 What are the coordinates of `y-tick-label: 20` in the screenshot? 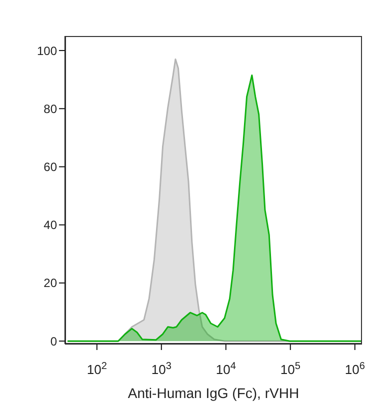 It's located at (51, 283).